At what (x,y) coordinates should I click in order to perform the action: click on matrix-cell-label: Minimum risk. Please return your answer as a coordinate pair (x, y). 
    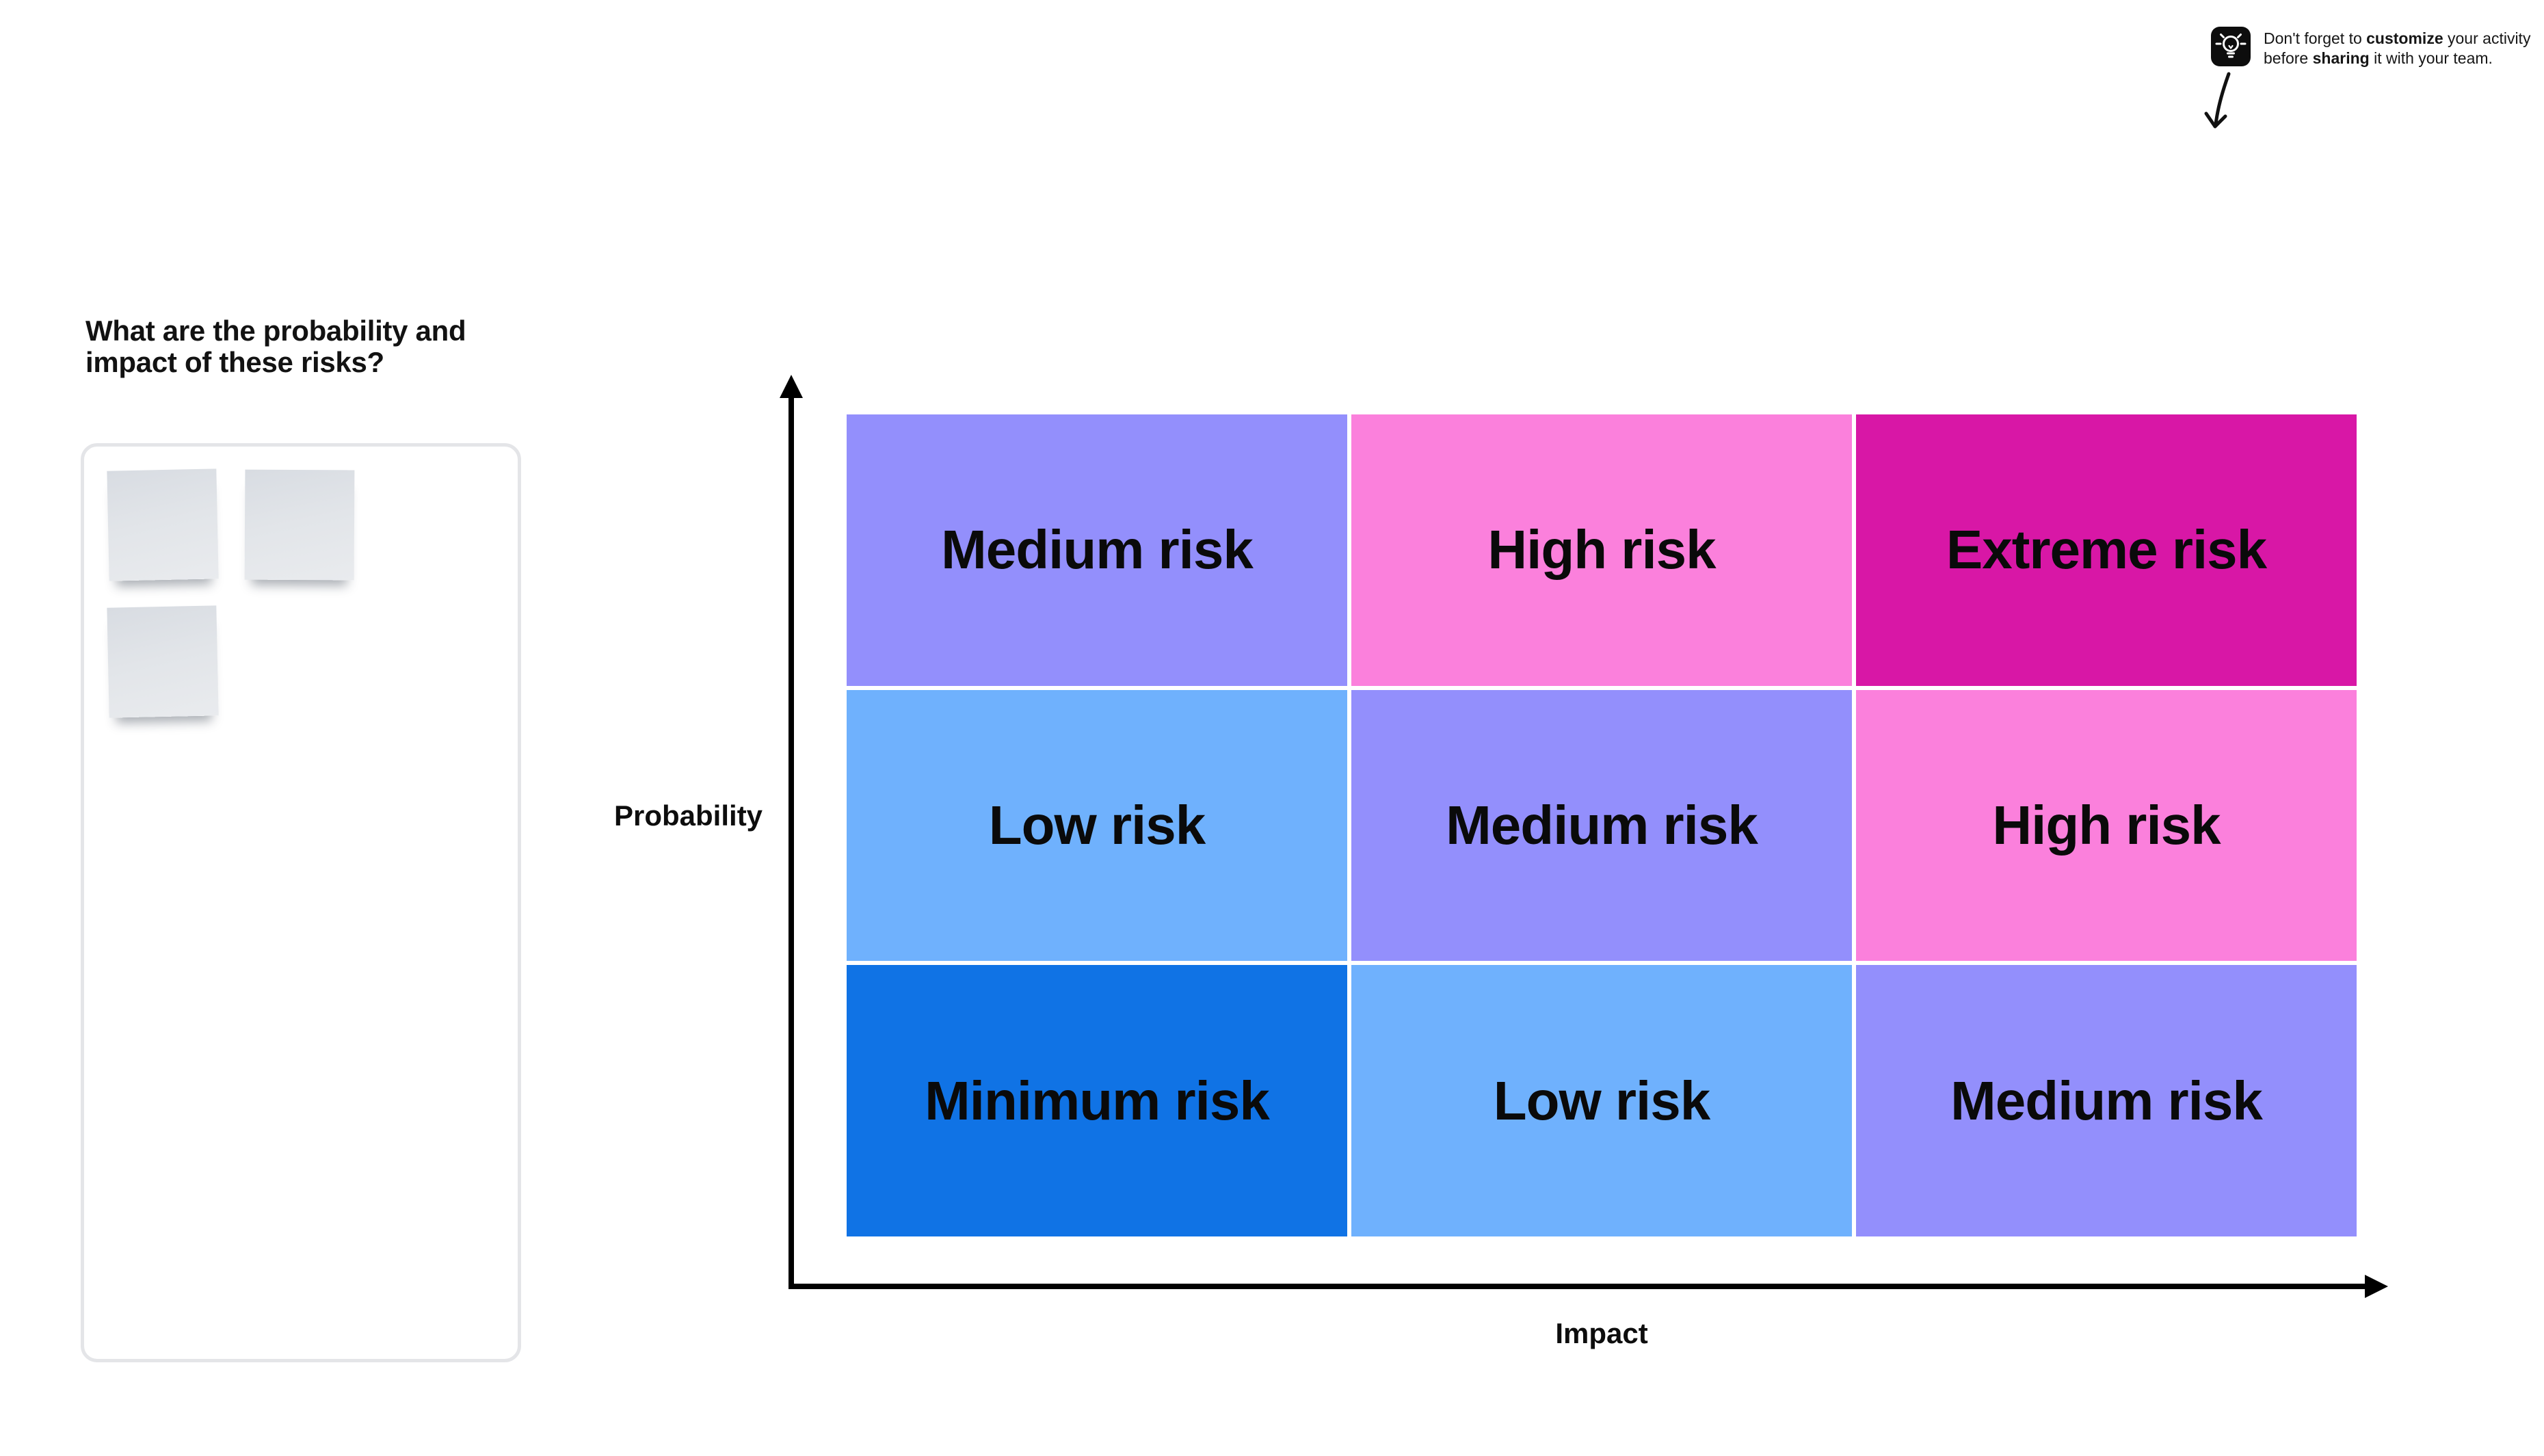
    Looking at the image, I should click on (1097, 1100).